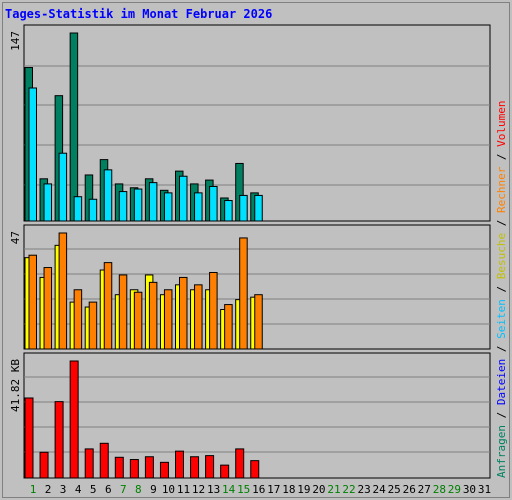 Image resolution: width=512 pixels, height=500 pixels. Describe the element at coordinates (229, 489) in the screenshot. I see `x-tick-label: 14` at that location.